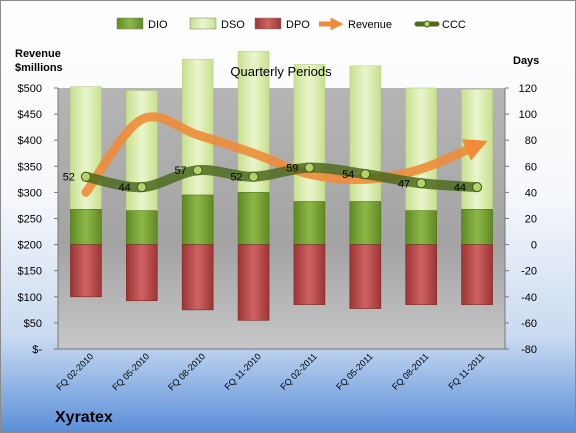  What do you see at coordinates (268, 23) in the screenshot?
I see `legend-dpo-swatch` at bounding box center [268, 23].